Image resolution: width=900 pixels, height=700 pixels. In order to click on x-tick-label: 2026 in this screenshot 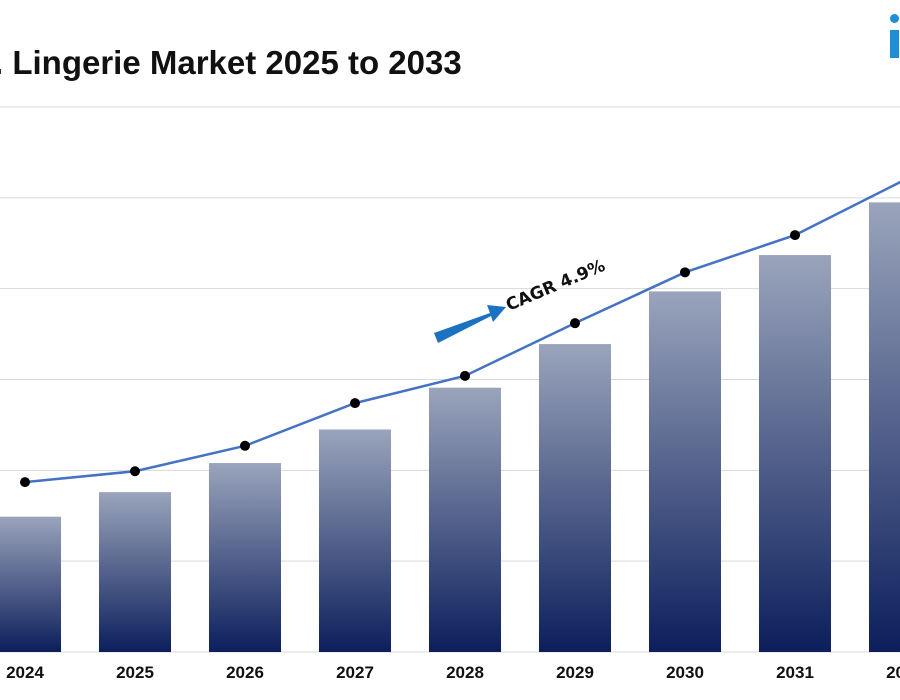, I will do `click(245, 672)`.